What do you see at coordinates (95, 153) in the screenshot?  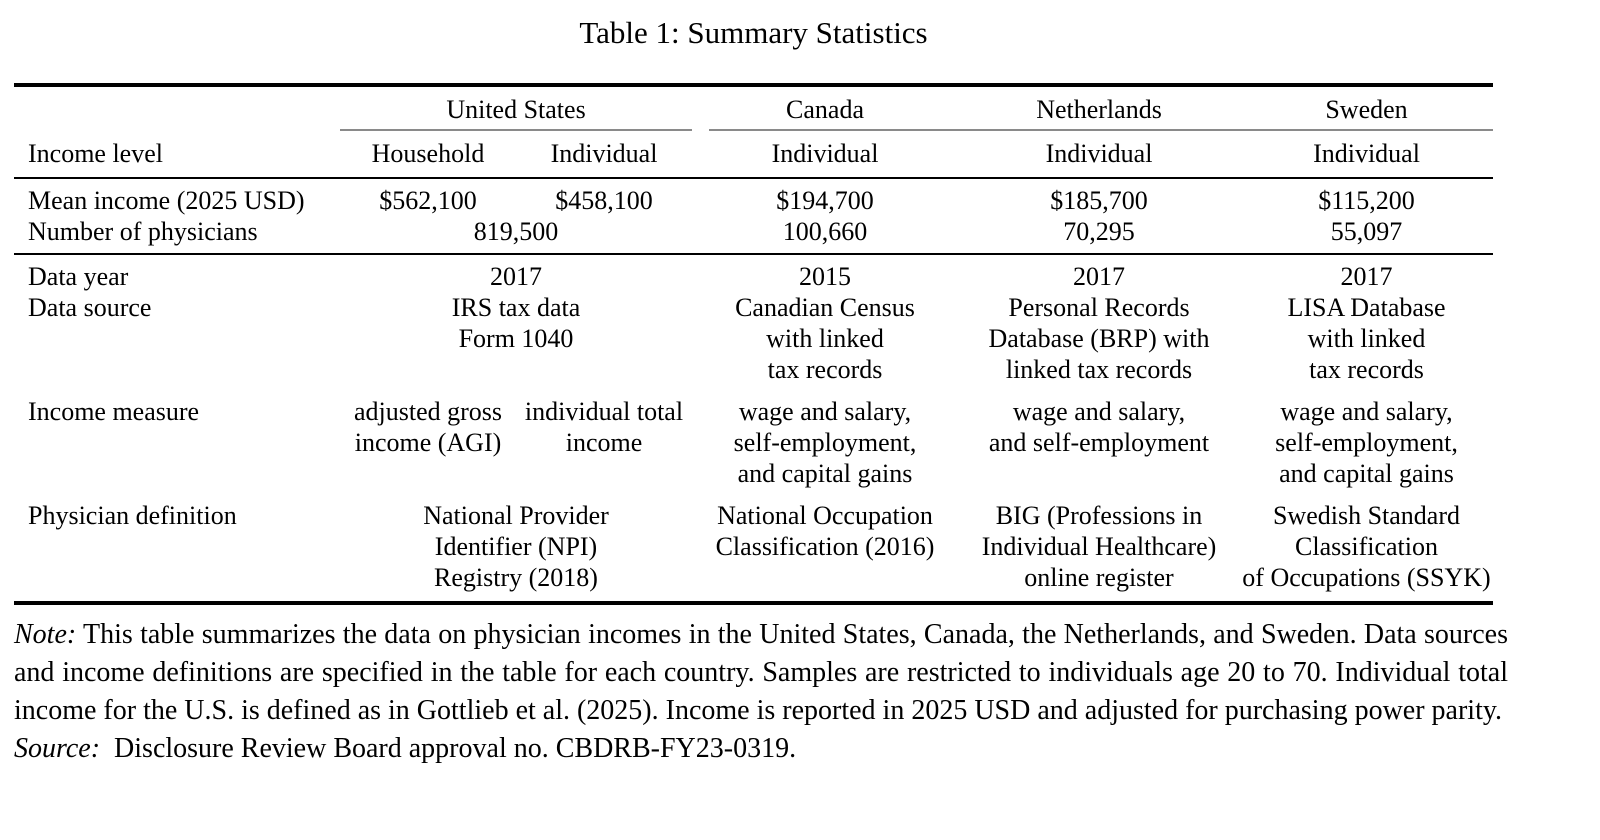 I see `row-label-income-level: Income level` at bounding box center [95, 153].